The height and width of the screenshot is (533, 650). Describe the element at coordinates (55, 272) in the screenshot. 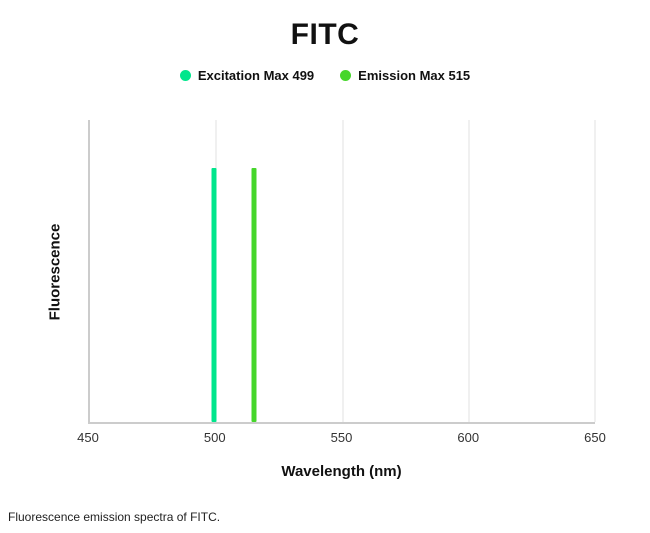

I see `y-axis-label: Fluorescence` at that location.